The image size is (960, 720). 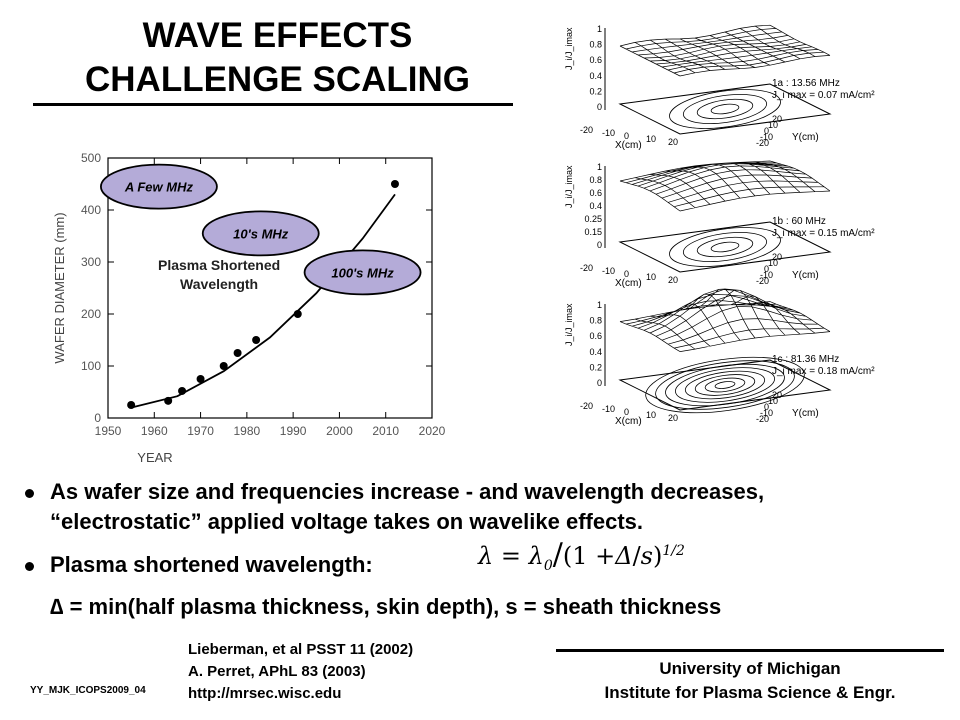 I want to click on callout-label: A Few MHz, so click(x=159, y=187).